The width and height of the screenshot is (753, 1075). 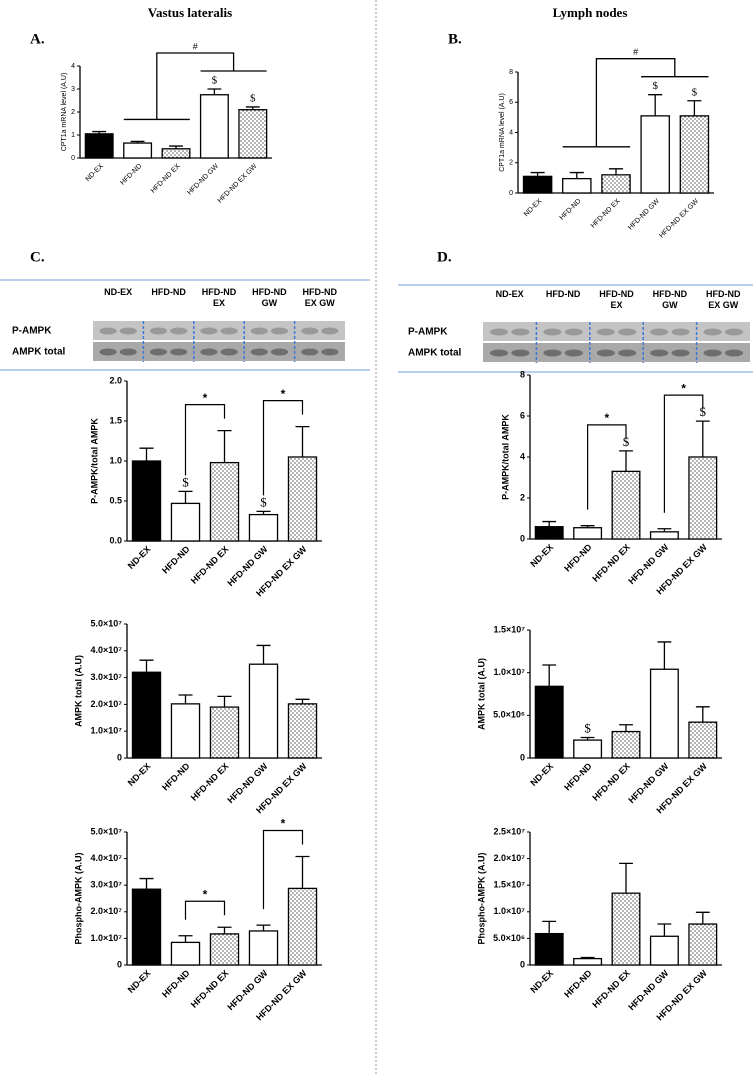 What do you see at coordinates (455, 39) in the screenshot?
I see `panel-label: B.` at bounding box center [455, 39].